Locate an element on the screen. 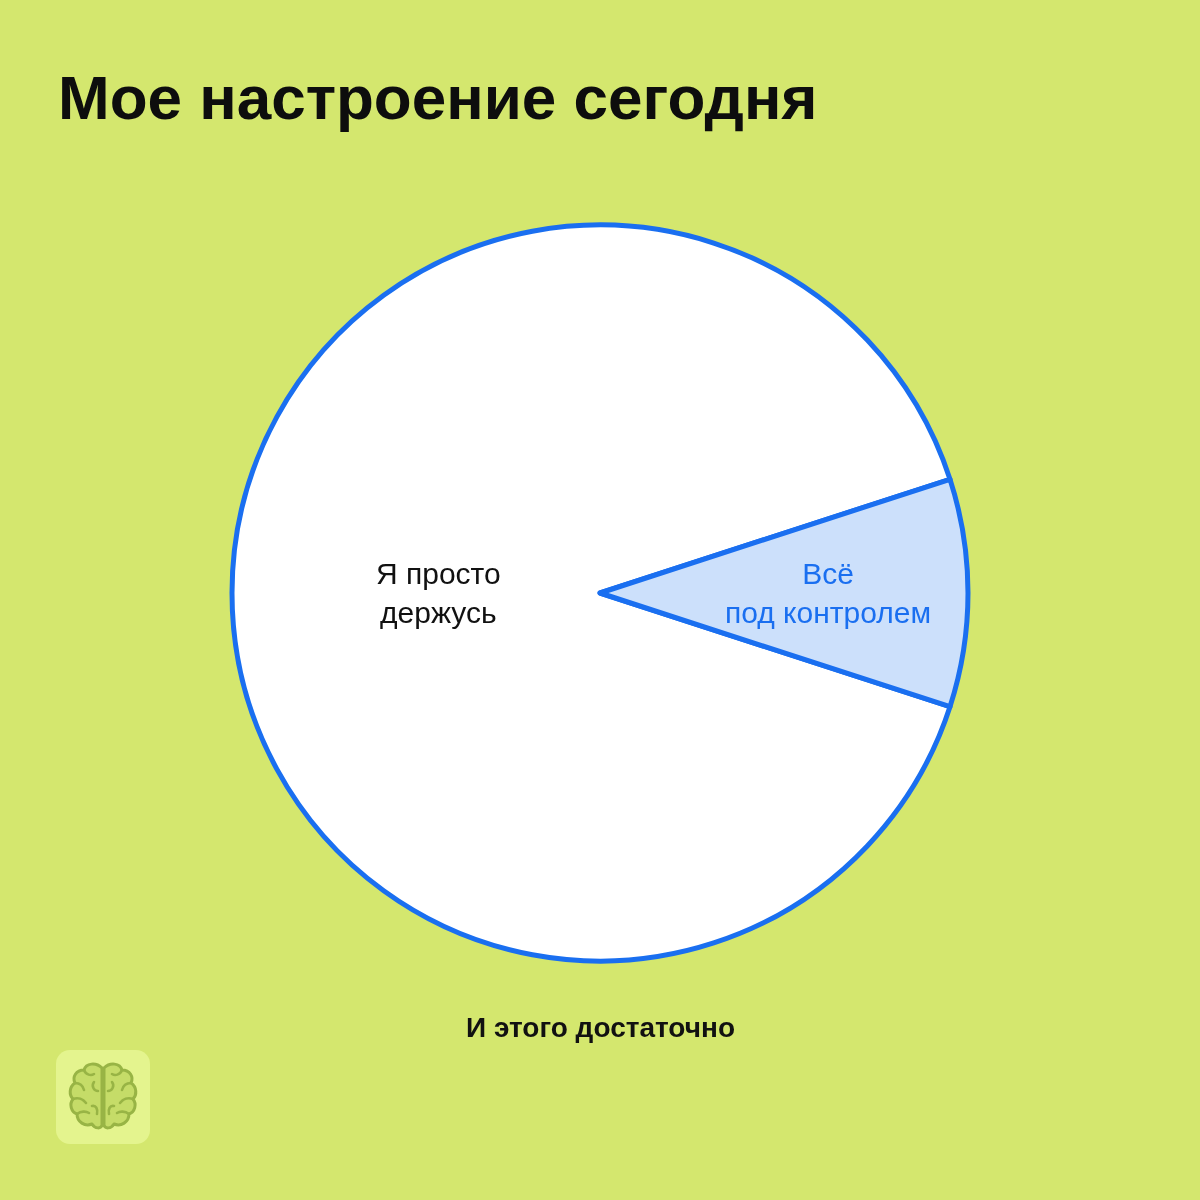 The image size is (1200, 1200). slice-label: Я просто держусь is located at coordinates (438, 593).